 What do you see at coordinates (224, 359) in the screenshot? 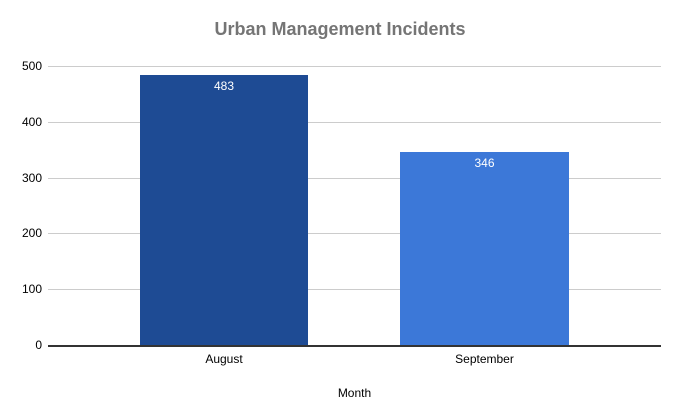
I see `x-tick-label: August` at bounding box center [224, 359].